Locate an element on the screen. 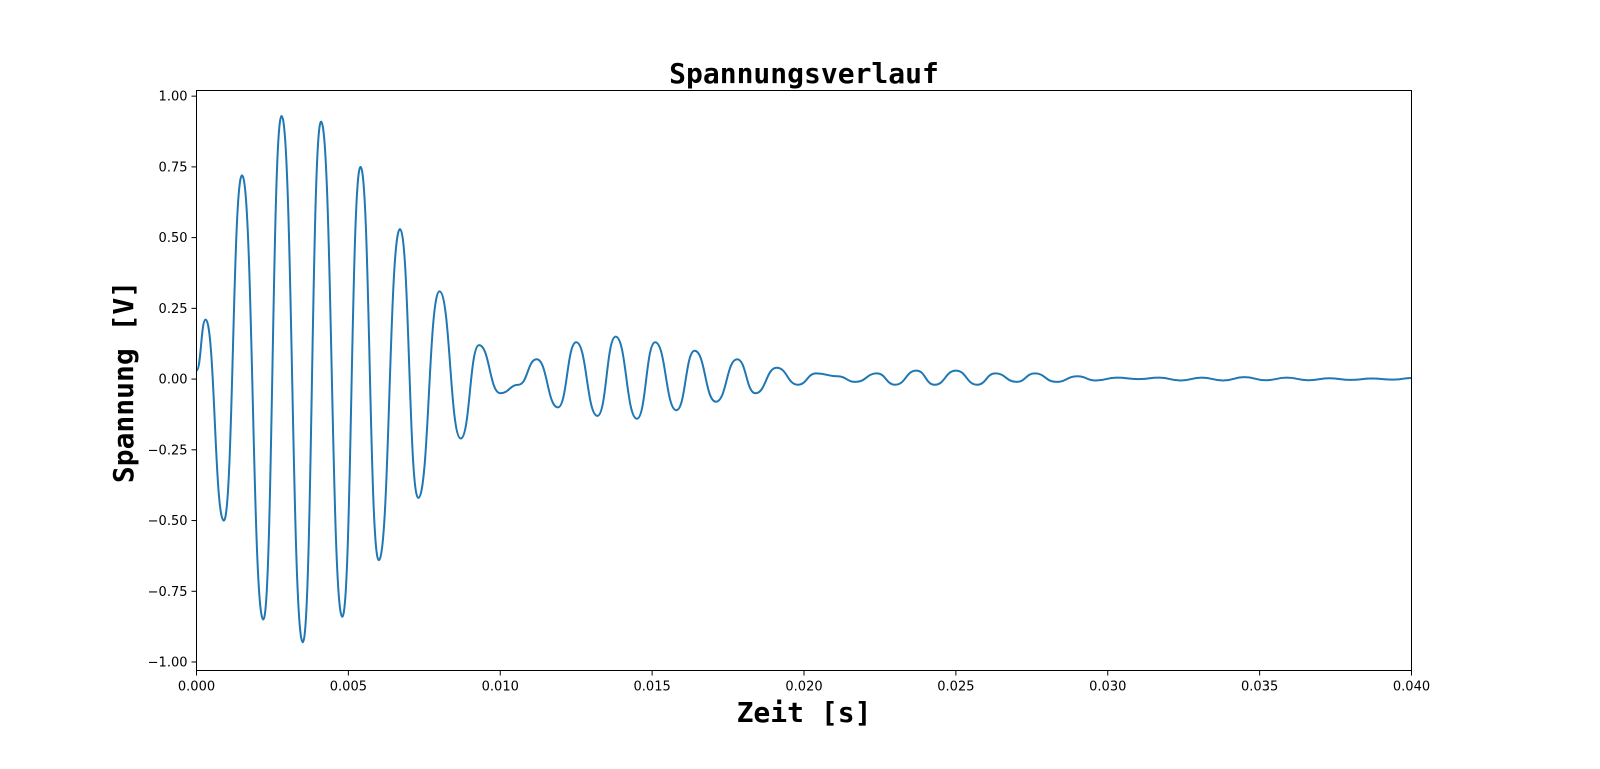  x-tick-label: 0.020 is located at coordinates (803, 687).